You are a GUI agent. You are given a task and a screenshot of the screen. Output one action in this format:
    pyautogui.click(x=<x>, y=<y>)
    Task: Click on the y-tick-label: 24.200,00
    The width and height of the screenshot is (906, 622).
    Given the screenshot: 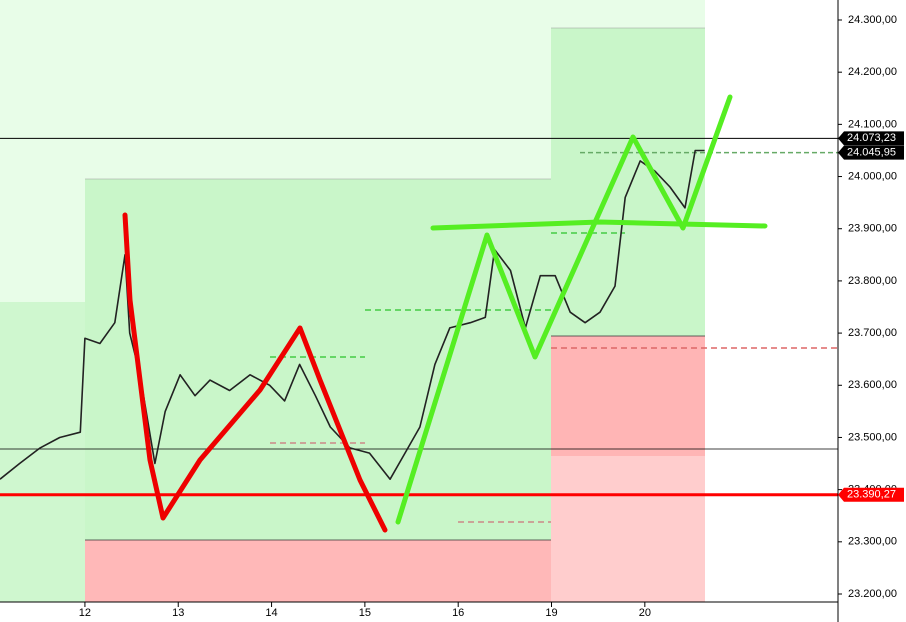 What is the action you would take?
    pyautogui.click(x=872, y=72)
    